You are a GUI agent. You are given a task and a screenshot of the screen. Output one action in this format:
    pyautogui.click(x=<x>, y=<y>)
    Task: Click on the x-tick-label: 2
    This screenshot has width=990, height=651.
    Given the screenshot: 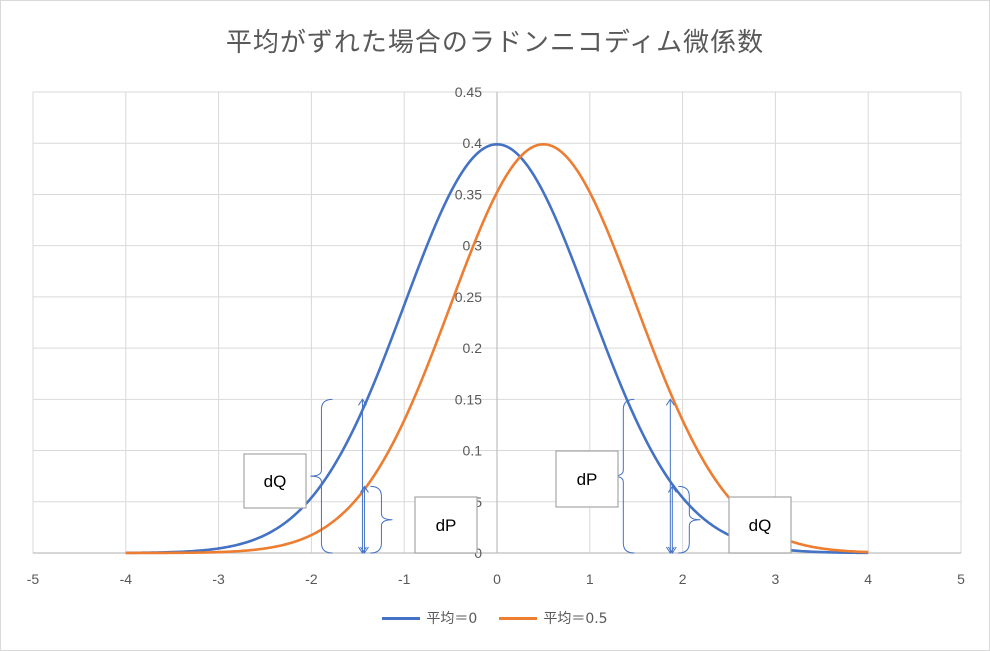 What is the action you would take?
    pyautogui.click(x=683, y=579)
    